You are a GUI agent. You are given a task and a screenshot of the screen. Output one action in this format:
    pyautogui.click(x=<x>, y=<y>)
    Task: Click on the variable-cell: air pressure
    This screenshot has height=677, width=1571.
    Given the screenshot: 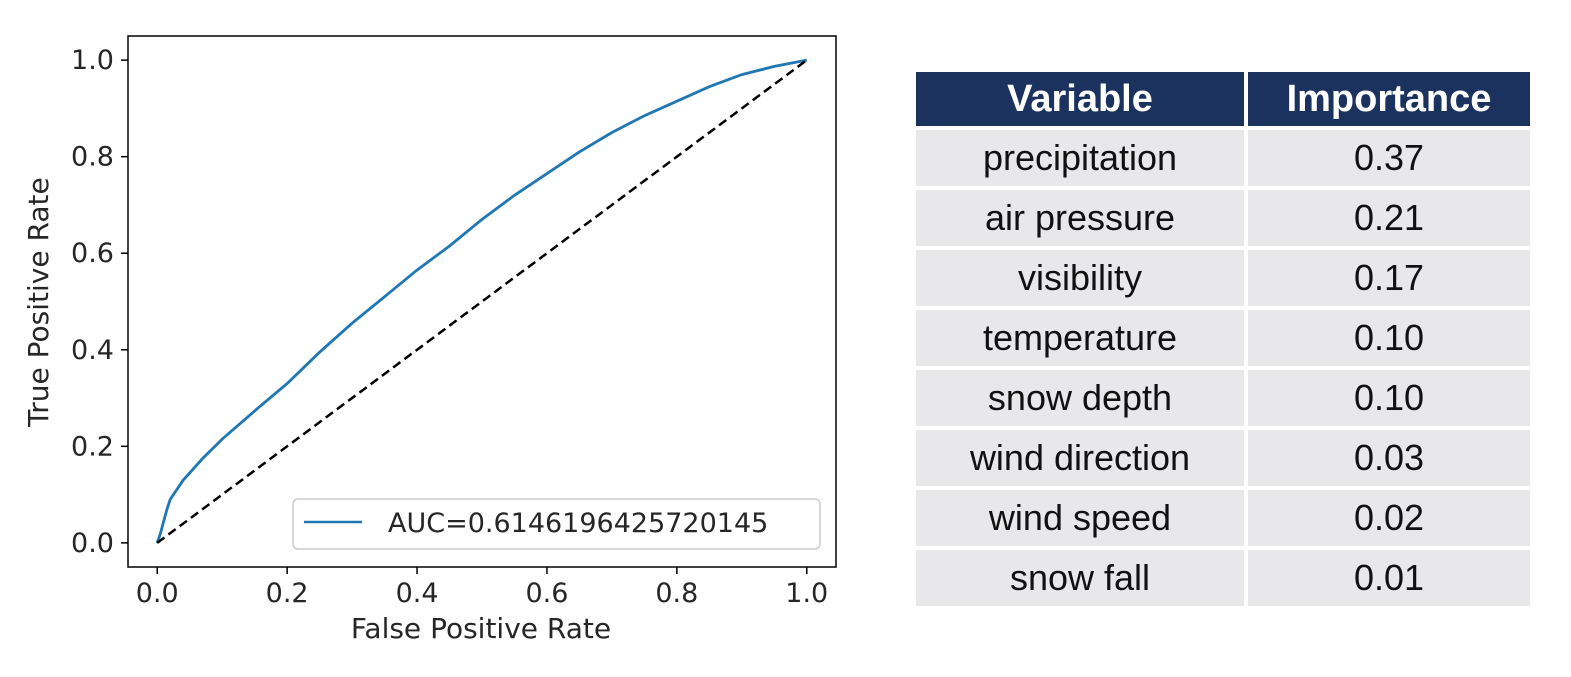 What is the action you would take?
    pyautogui.click(x=1080, y=218)
    